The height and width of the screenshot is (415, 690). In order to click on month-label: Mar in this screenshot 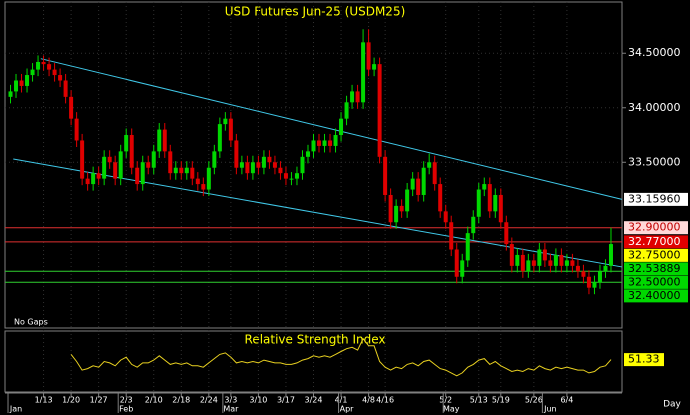, I will do `click(231, 409)`.